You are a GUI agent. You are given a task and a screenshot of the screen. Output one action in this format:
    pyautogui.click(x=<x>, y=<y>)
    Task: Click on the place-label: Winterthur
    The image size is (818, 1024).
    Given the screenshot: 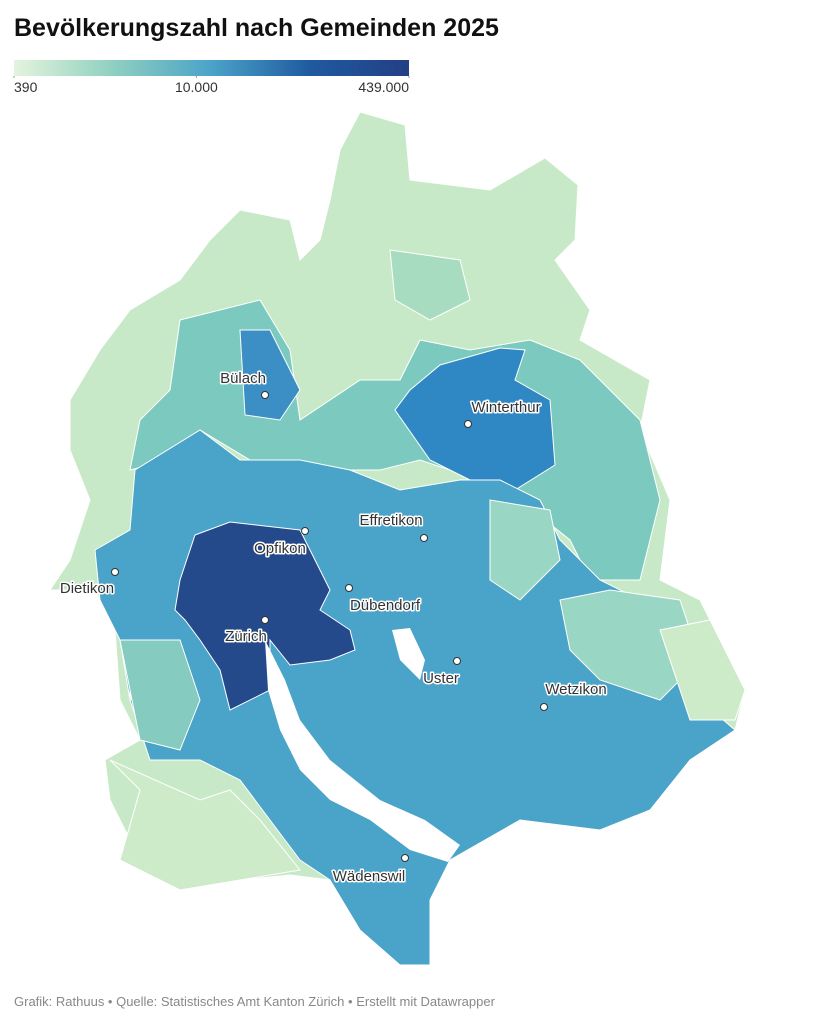 What is the action you would take?
    pyautogui.click(x=505, y=407)
    